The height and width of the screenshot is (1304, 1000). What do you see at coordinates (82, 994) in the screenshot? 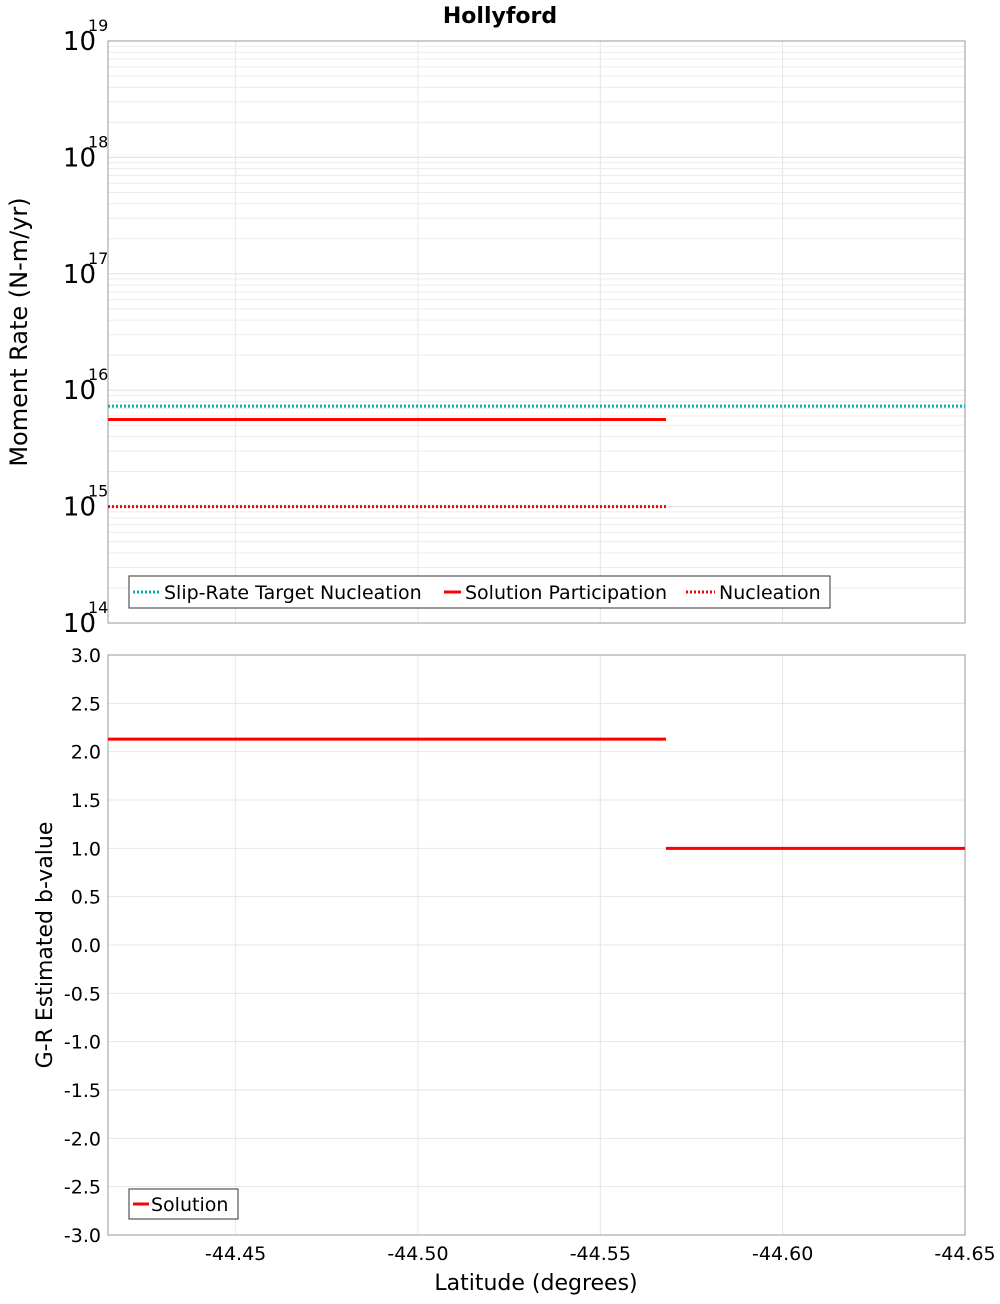
I see `y-tick-label: -0.5` at bounding box center [82, 994].